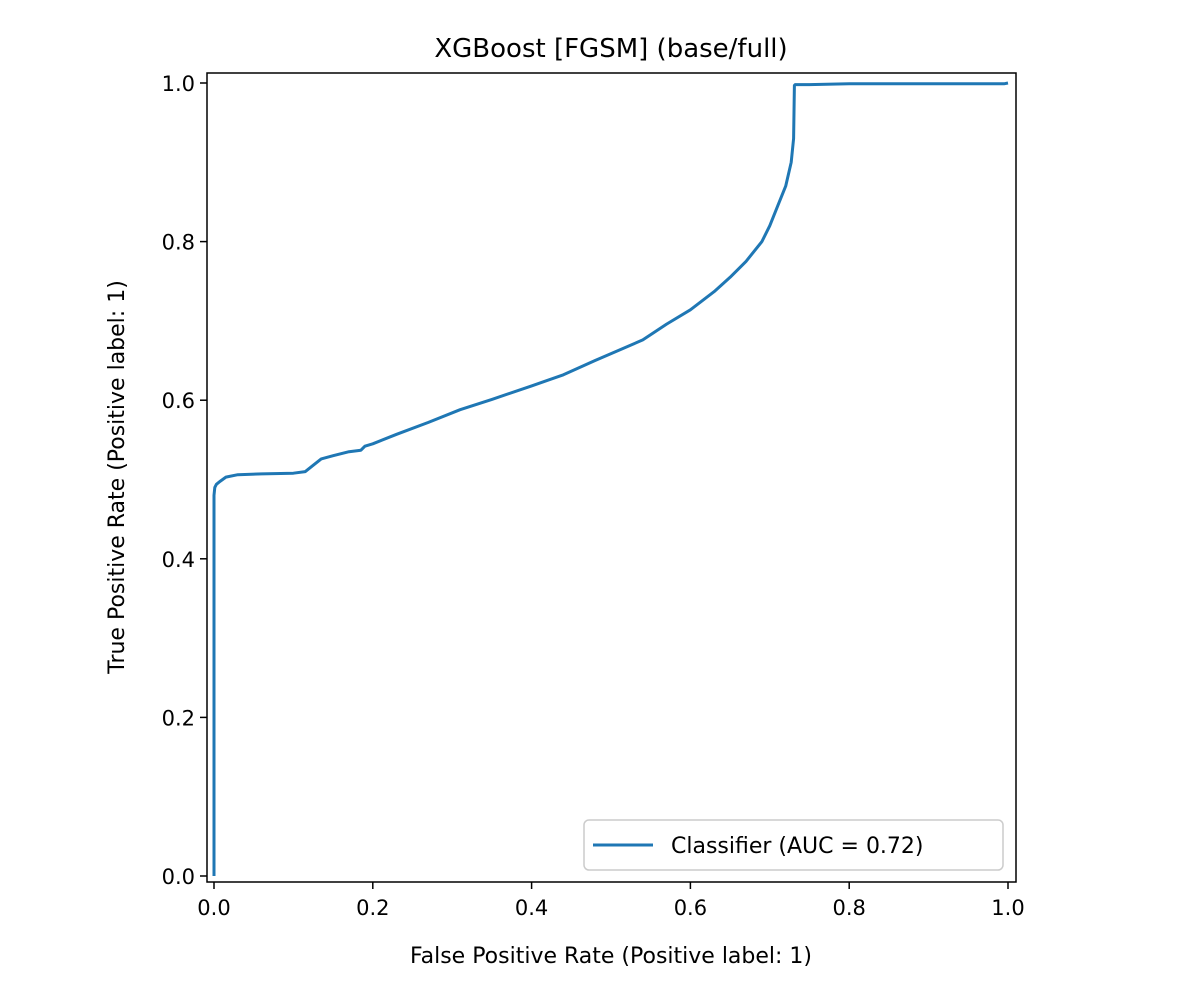  Describe the element at coordinates (531, 908) in the screenshot. I see `x-tick-label: 0.4` at that location.